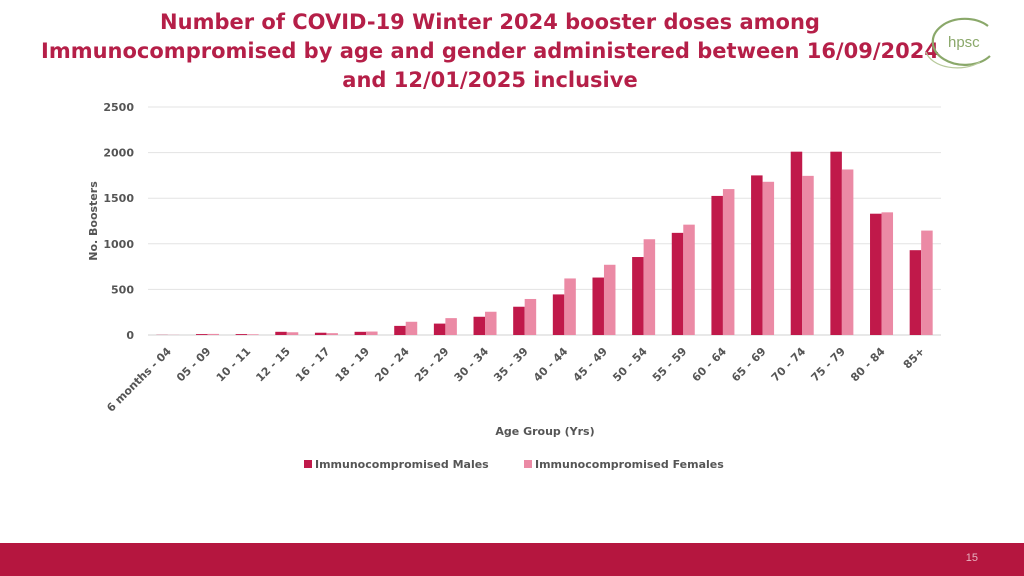 The width and height of the screenshot is (1024, 576). I want to click on legend-label: Immunocompromised Females, so click(629, 464).